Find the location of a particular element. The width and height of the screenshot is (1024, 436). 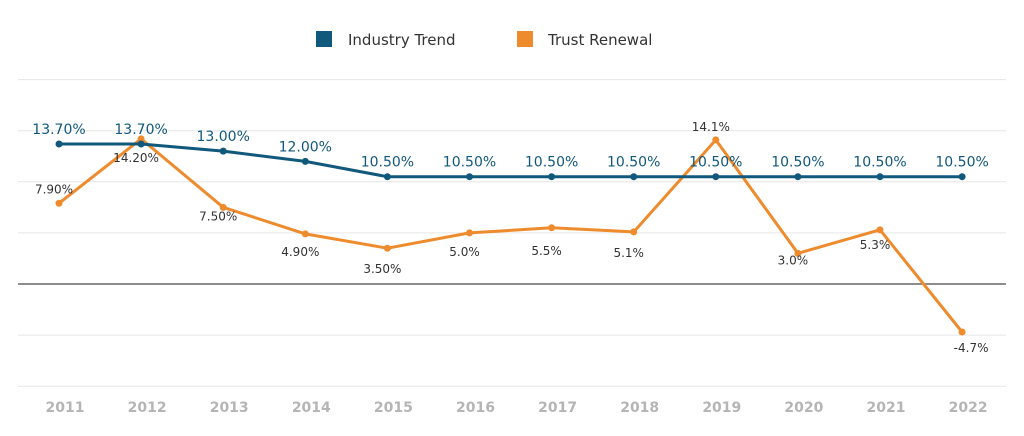

legend-label-trust-renewal: Trust Renewal is located at coordinates (599, 40).